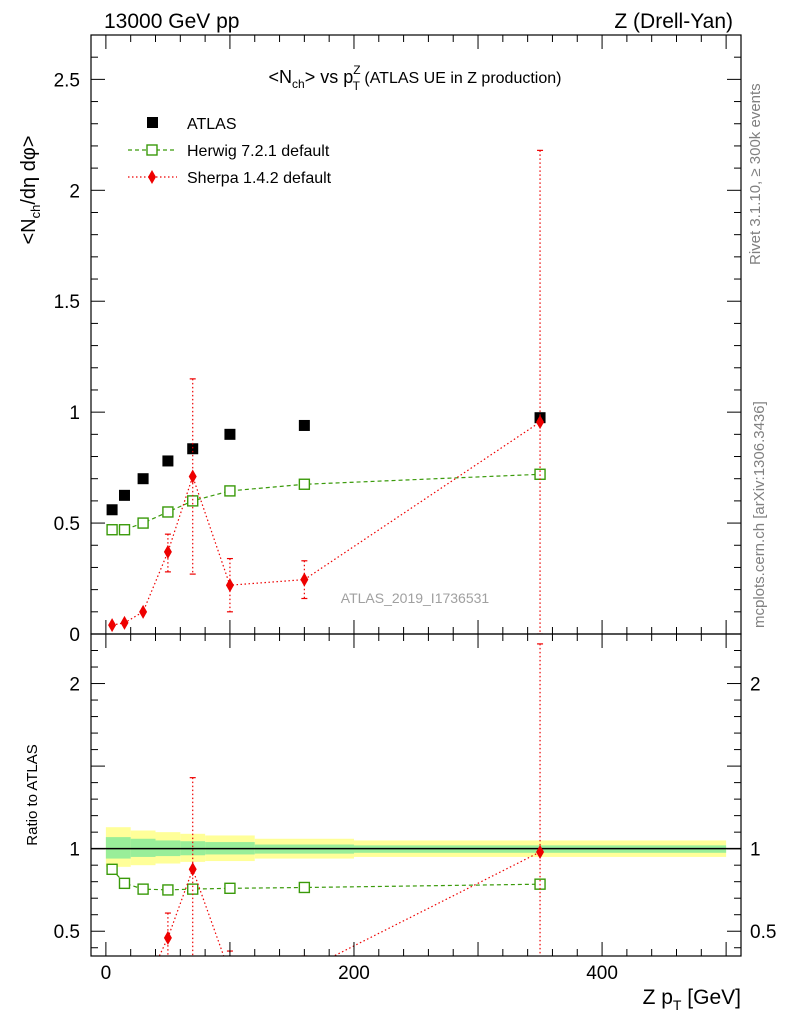 Image resolution: width=786 pixels, height=1024 pixels. What do you see at coordinates (74, 635) in the screenshot?
I see `main-y-tick-label: 0` at bounding box center [74, 635].